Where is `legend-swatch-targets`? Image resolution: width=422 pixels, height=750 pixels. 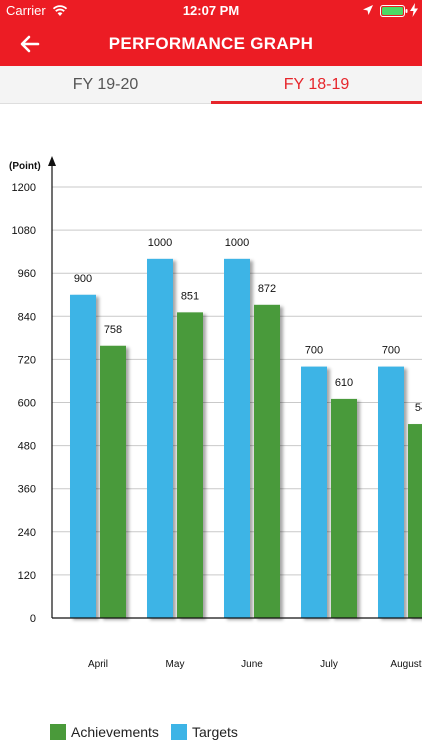 legend-swatch-targets is located at coordinates (179, 732).